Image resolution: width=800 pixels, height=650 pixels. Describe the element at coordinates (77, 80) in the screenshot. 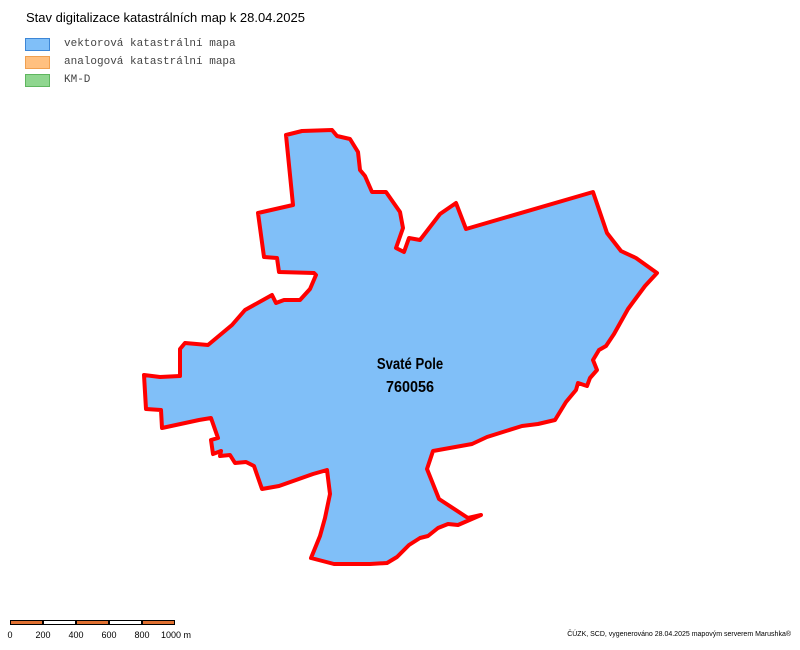

I see `legend-label-kmd: KM-D` at that location.